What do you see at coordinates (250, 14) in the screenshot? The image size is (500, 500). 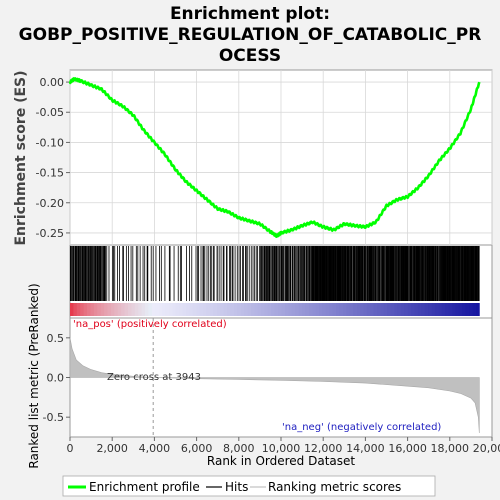 I see `chart-title-line-1: Enrichment plot:` at bounding box center [250, 14].